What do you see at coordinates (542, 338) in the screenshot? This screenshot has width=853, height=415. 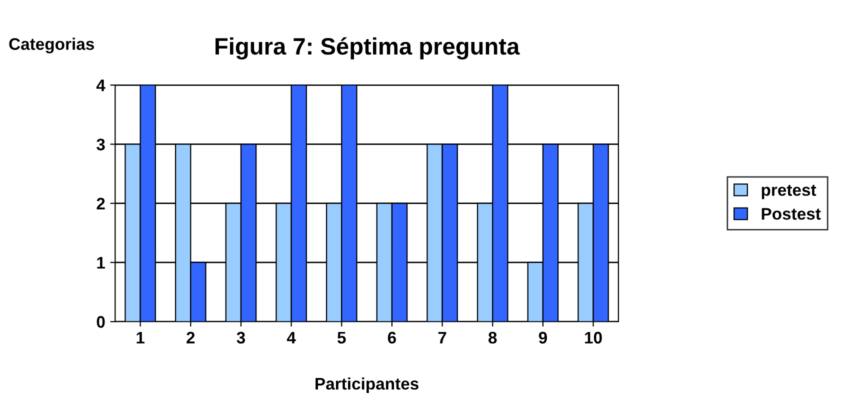 I see `x-tick-label: 9` at bounding box center [542, 338].